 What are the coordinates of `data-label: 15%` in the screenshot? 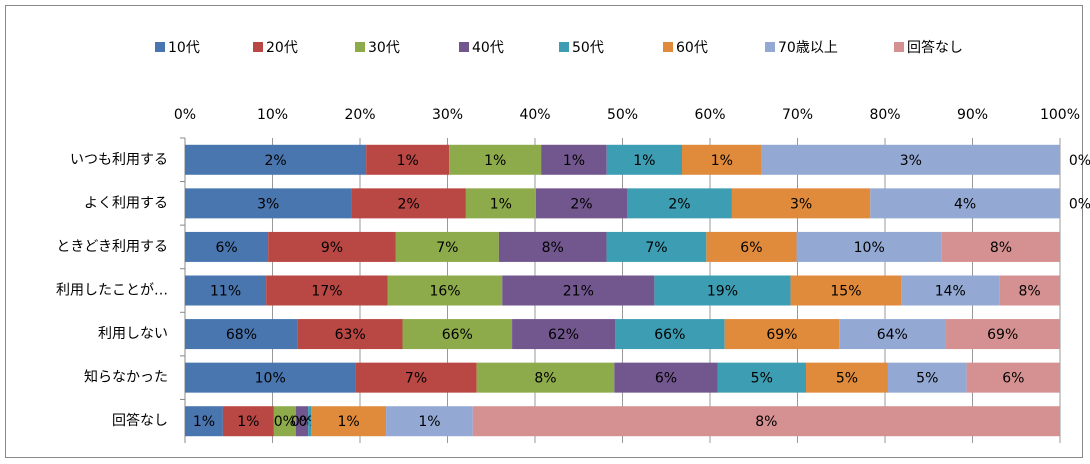 It's located at (845, 292).